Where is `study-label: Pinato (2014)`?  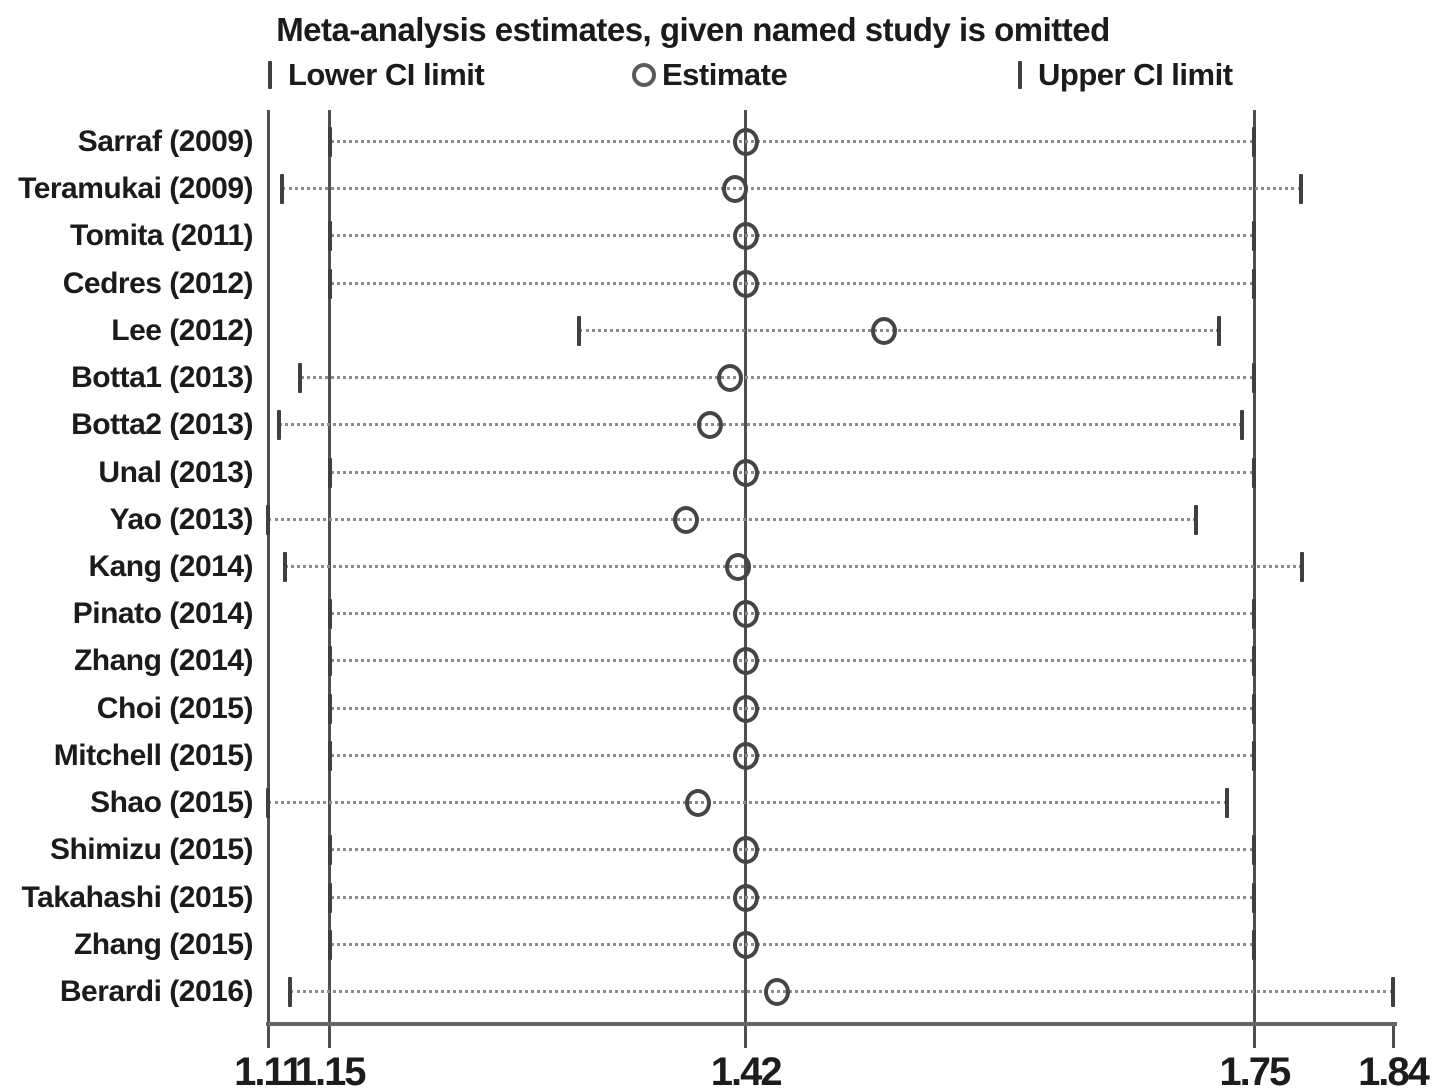
study-label: Pinato (2014) is located at coordinates (163, 614).